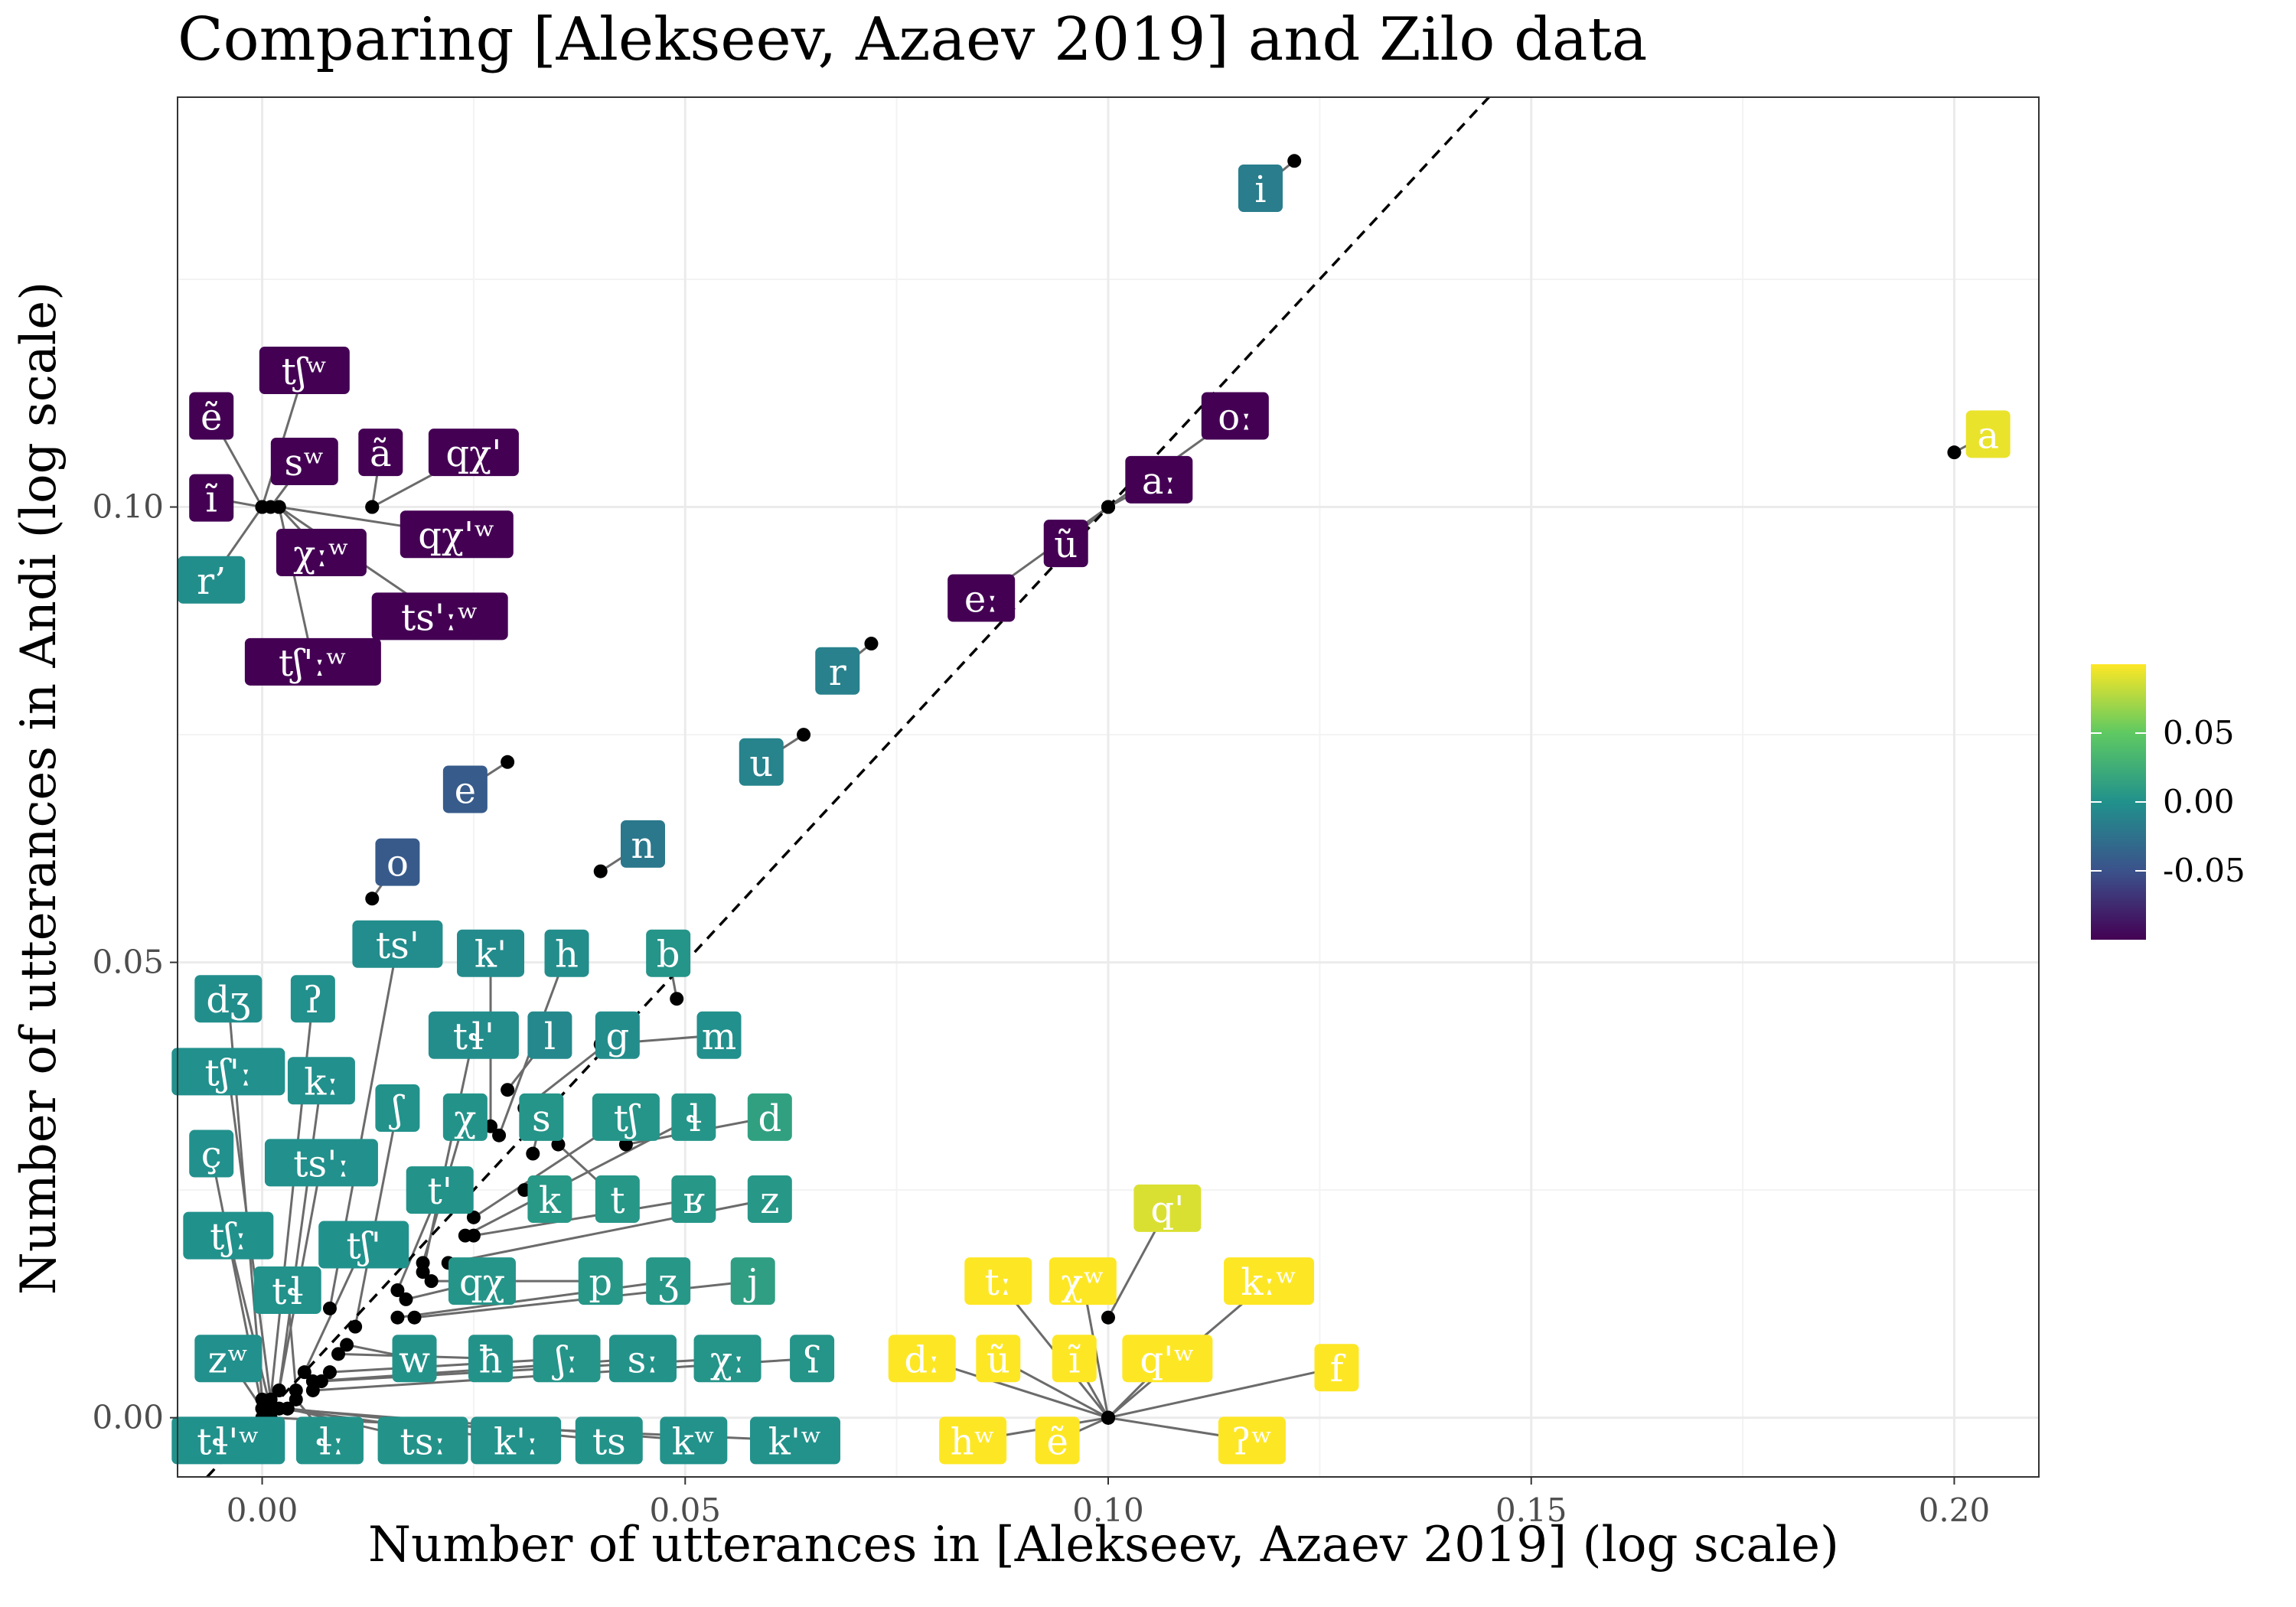  Describe the element at coordinates (998, 1282) in the screenshot. I see `label-text: tː` at that location.